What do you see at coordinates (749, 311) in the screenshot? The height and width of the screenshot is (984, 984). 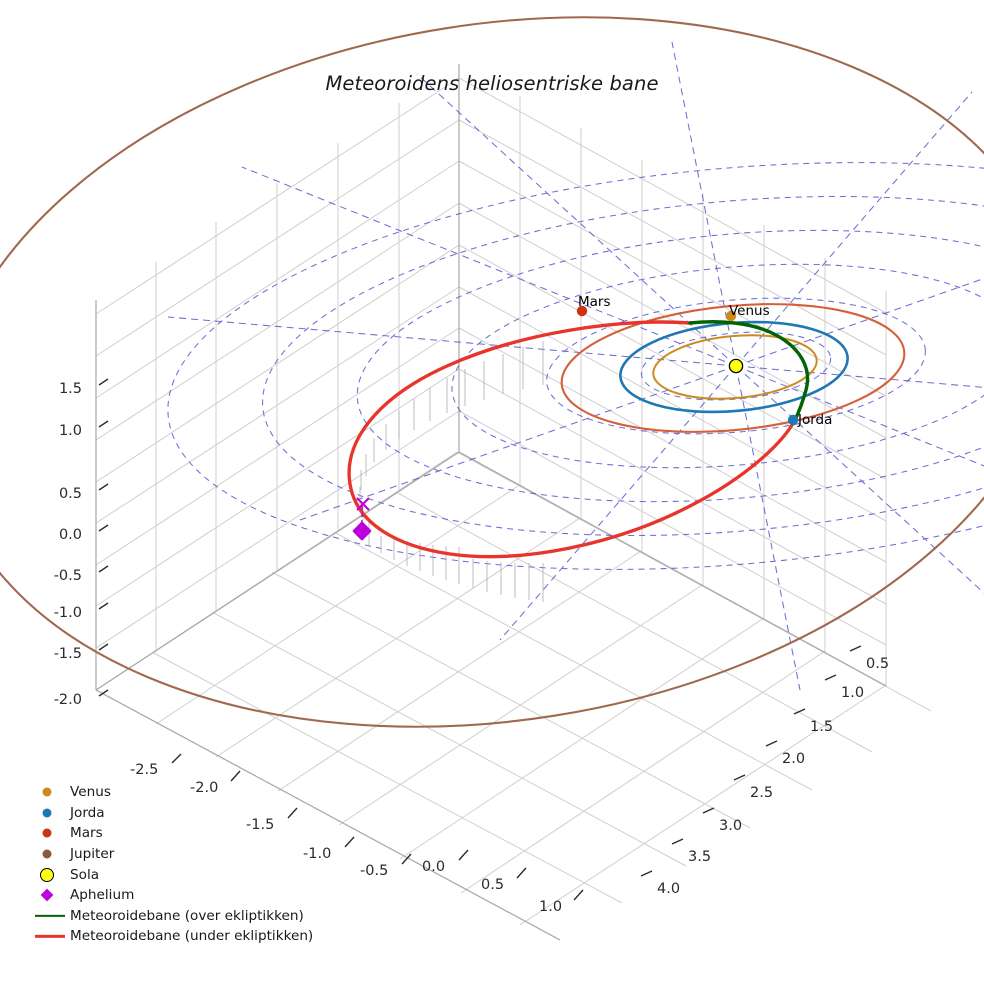 I see `annotation-venus: Venus` at bounding box center [749, 311].